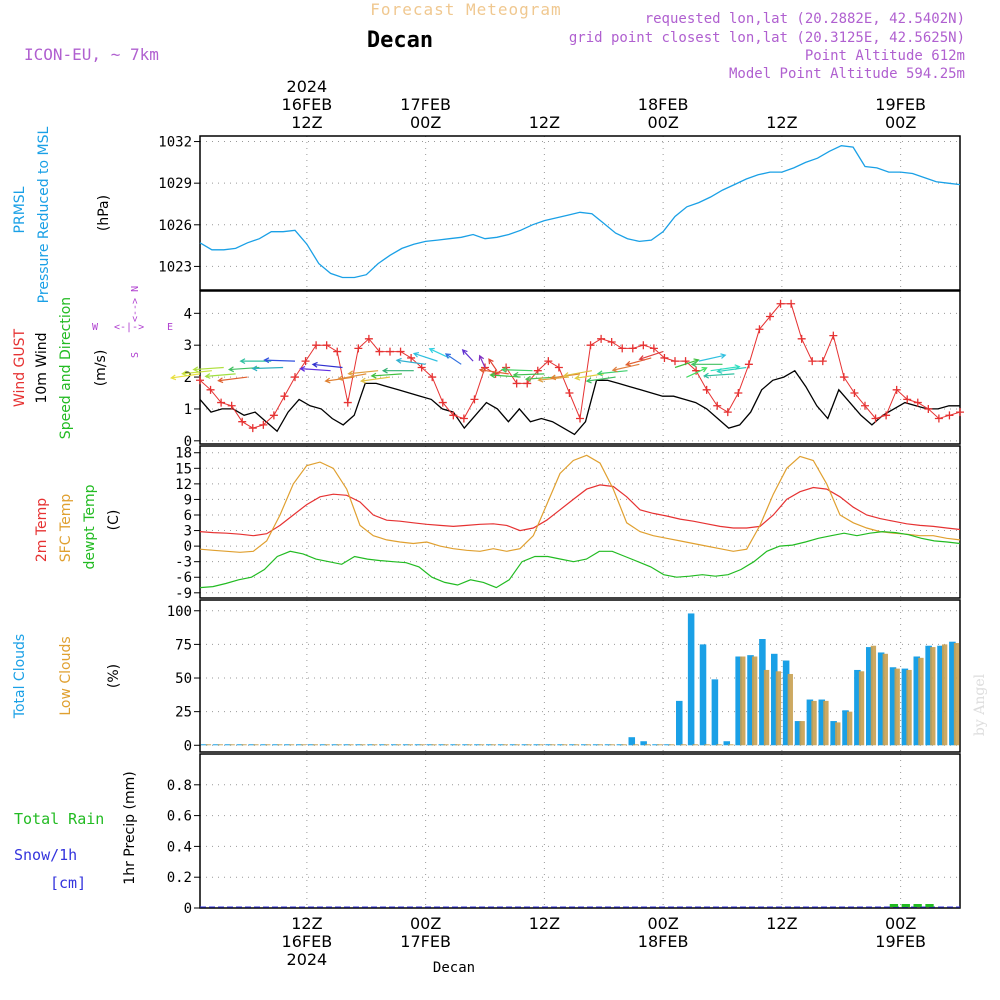 This screenshot has width=1000, height=1000. I want to click on compass-e: E, so click(170, 327).